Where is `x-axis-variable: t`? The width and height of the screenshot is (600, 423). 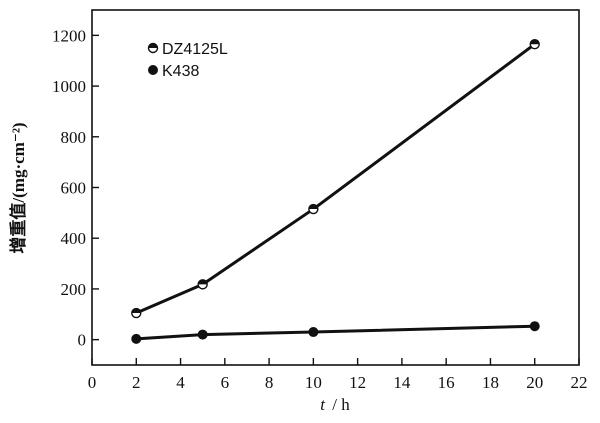 x-axis-variable: t is located at coordinates (323, 404).